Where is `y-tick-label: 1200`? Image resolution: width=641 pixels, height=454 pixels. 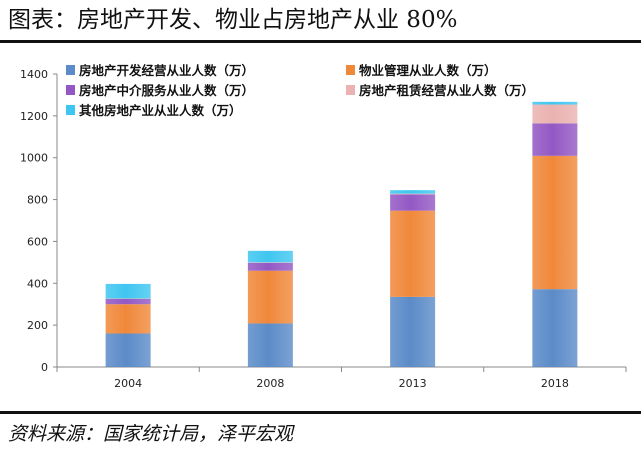 y-tick-label: 1200 is located at coordinates (34, 116).